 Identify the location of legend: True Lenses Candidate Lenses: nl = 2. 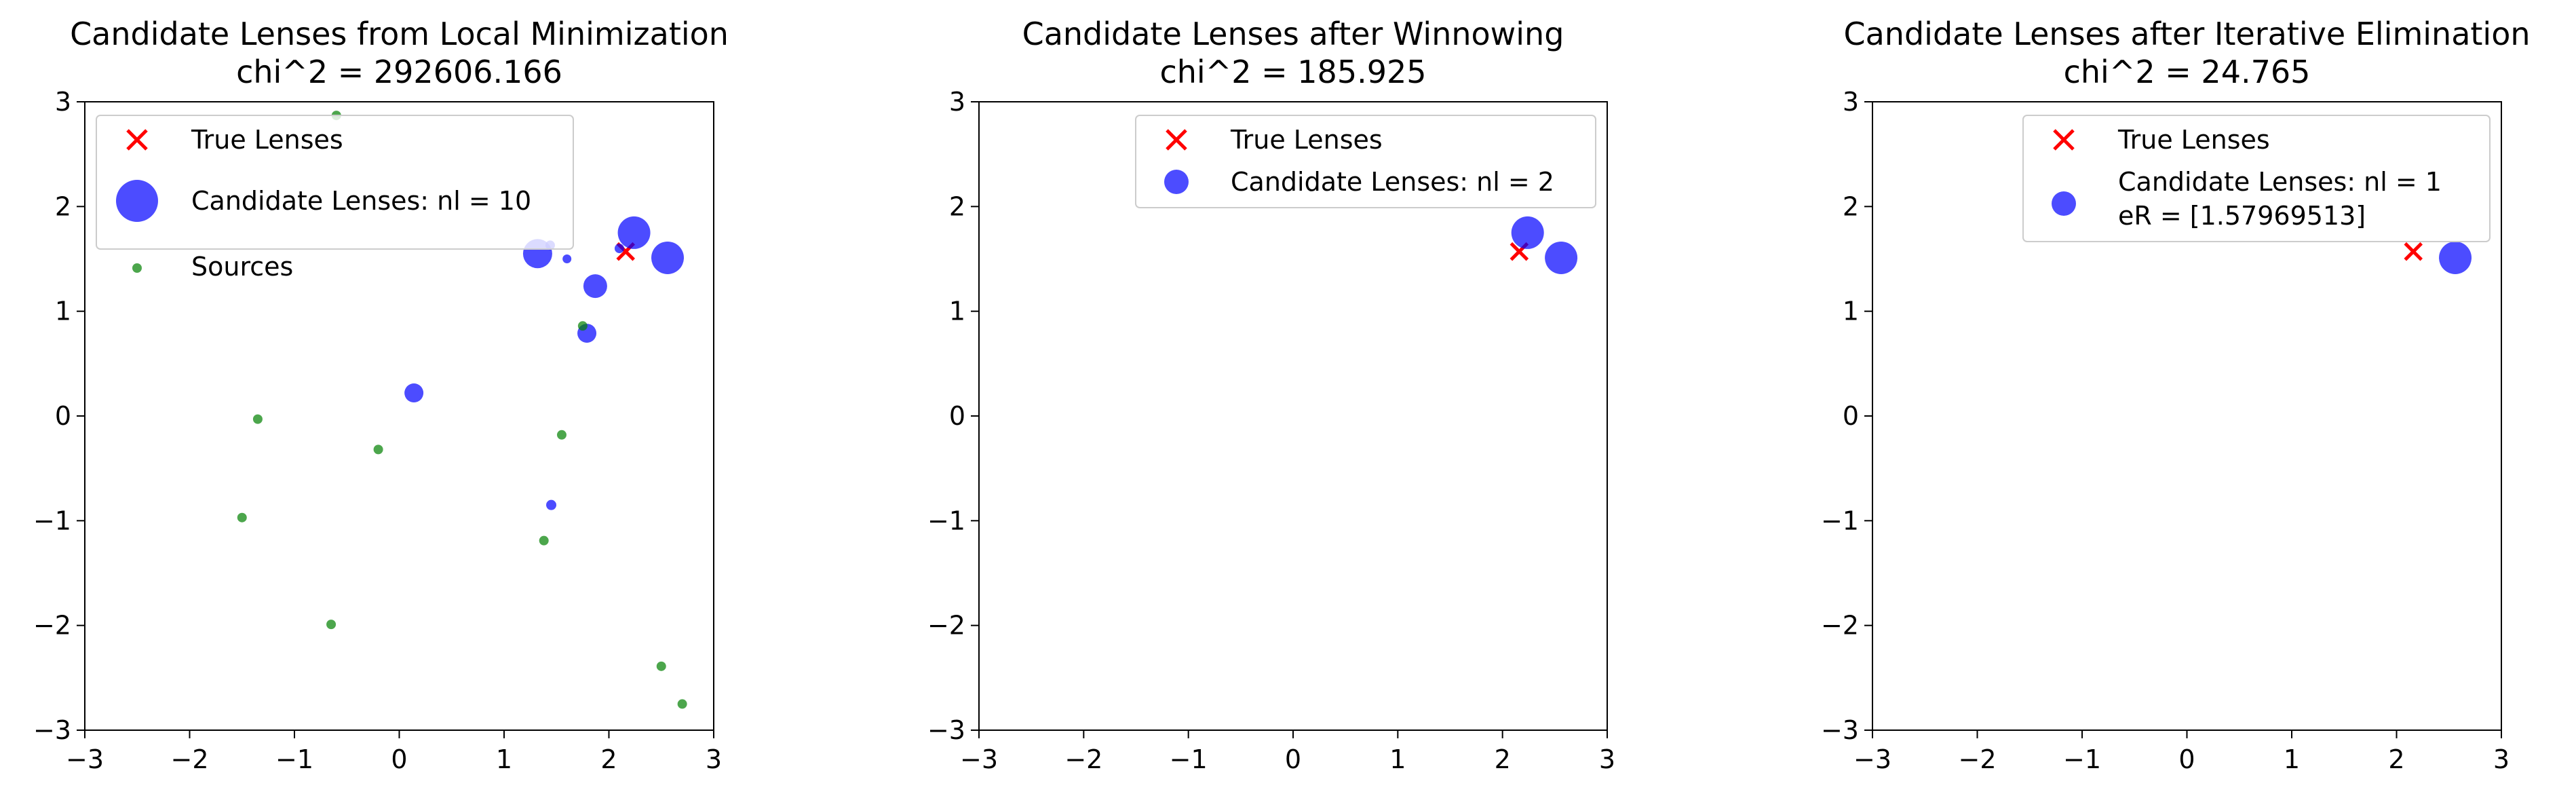
(1365, 161).